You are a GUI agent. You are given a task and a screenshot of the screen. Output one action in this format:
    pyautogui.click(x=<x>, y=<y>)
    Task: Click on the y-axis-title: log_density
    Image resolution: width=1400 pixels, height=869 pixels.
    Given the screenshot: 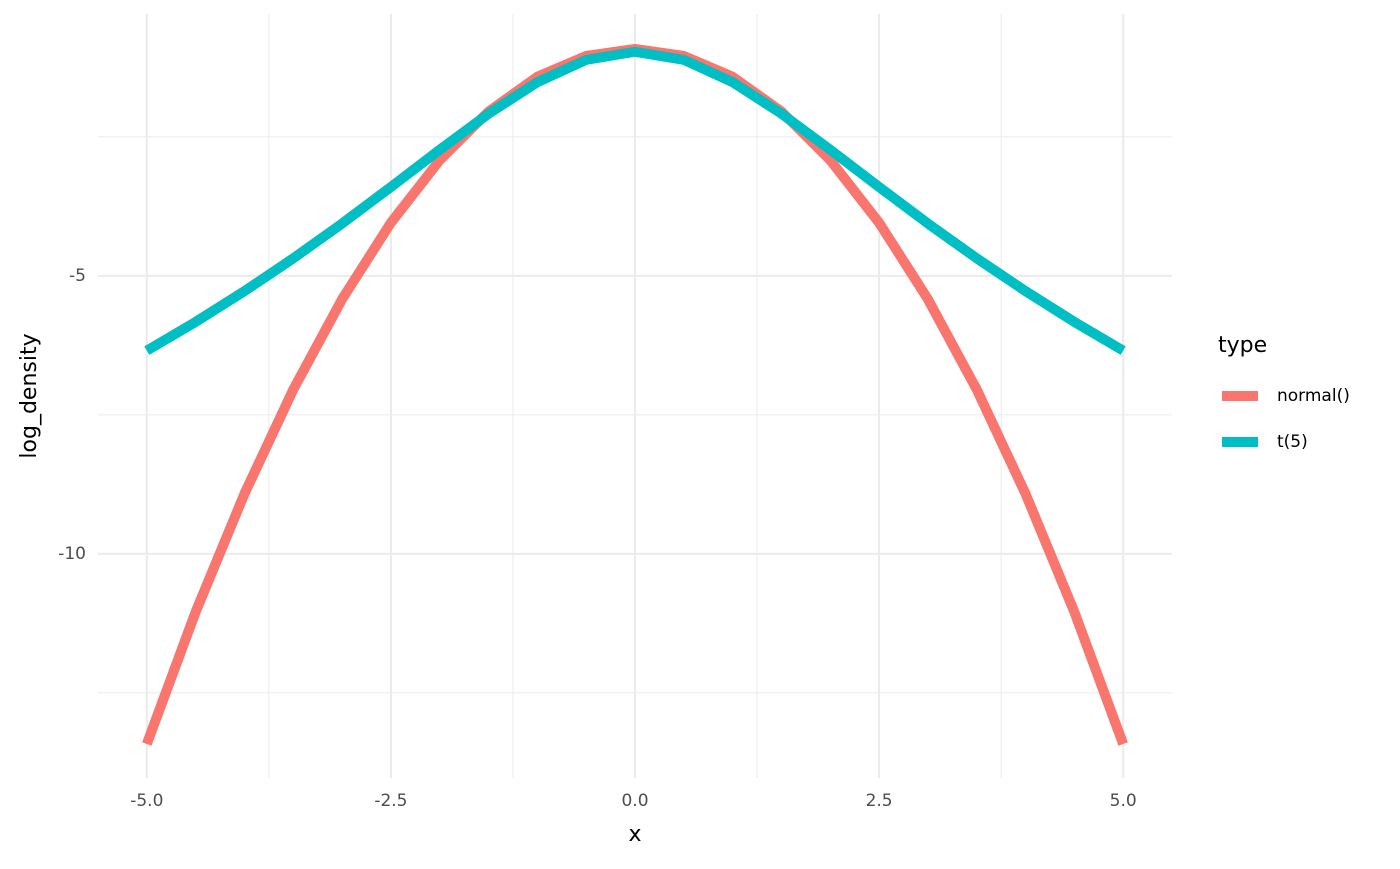 What is the action you would take?
    pyautogui.click(x=29, y=395)
    